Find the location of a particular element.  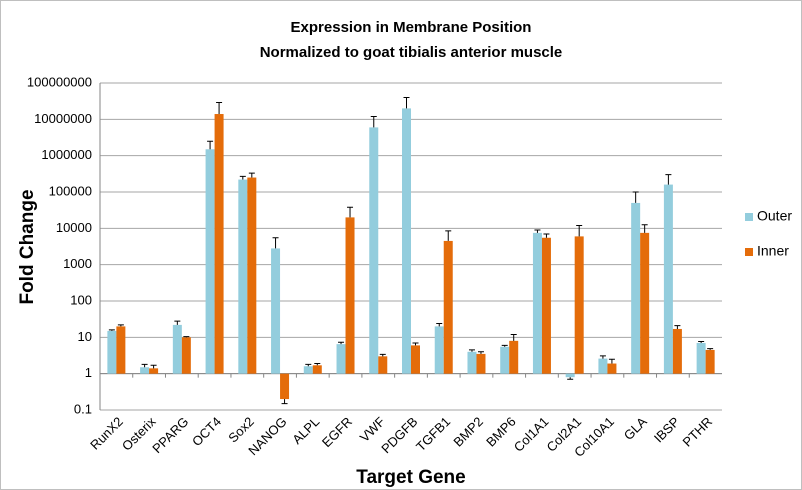

legend-label: Outer is located at coordinates (774, 216).